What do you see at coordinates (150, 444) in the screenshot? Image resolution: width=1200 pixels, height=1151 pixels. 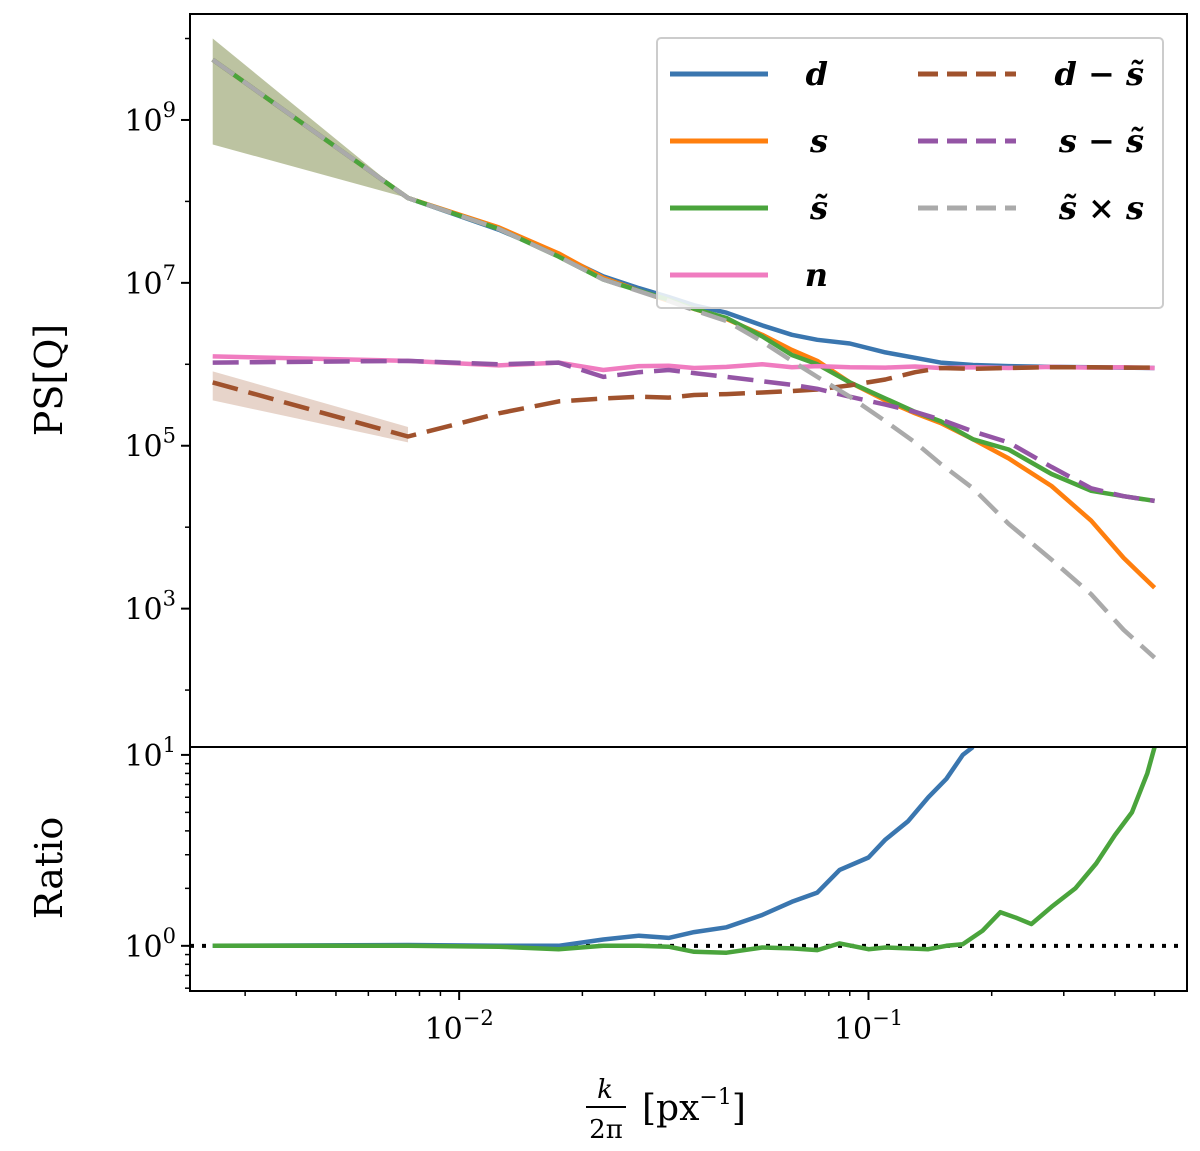 I see `top-ytick-label-1: 10⁵` at bounding box center [150, 444].